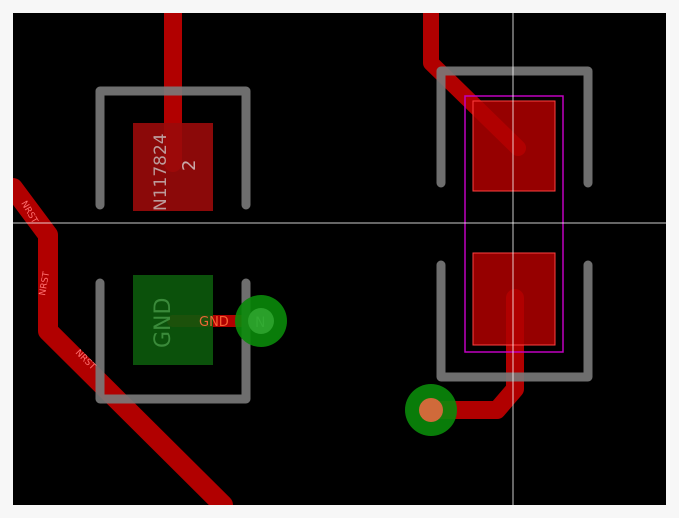  I want to click on gnd-pad-label: GND, so click(163, 323).